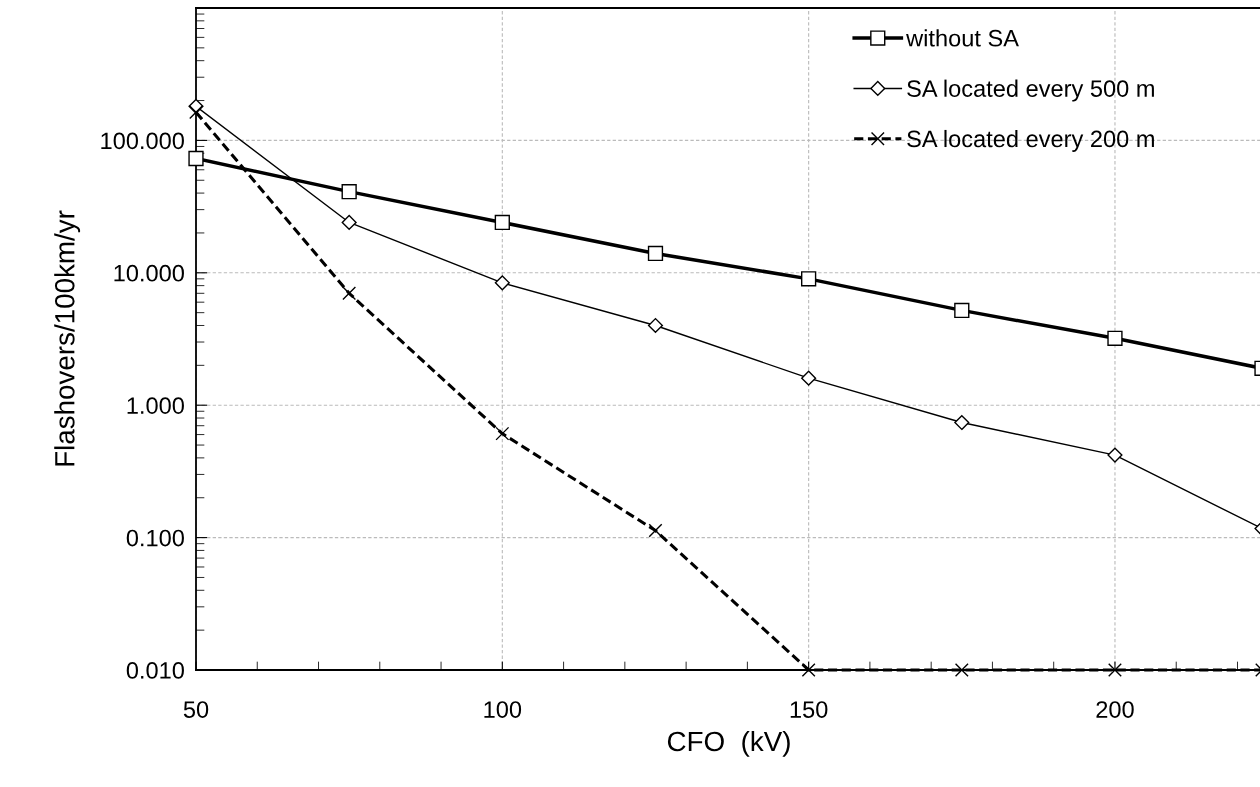 The height and width of the screenshot is (787, 1260). Describe the element at coordinates (962, 38) in the screenshot. I see `legend-label: without SA` at that location.